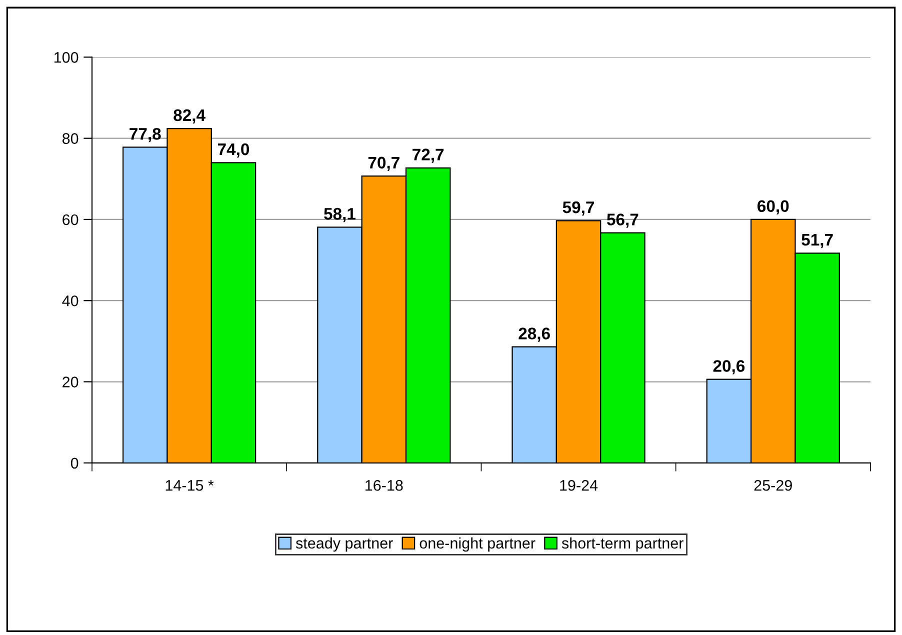 The image size is (902, 635). I want to click on data-label: 77,8, so click(145, 135).